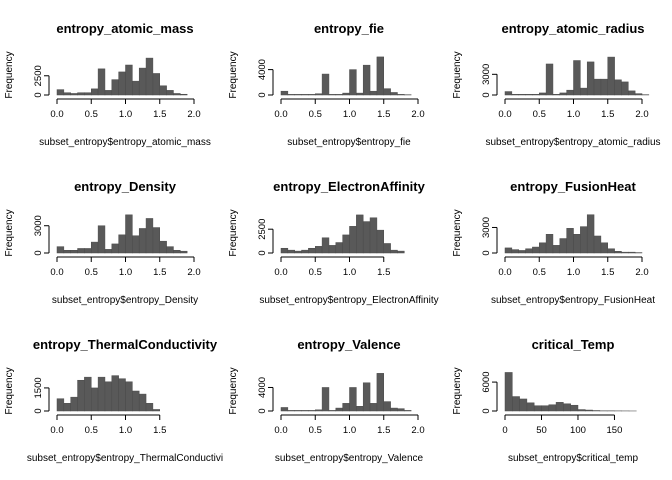  What do you see at coordinates (615, 430) in the screenshot?
I see `x-tick-label: 150` at bounding box center [615, 430].